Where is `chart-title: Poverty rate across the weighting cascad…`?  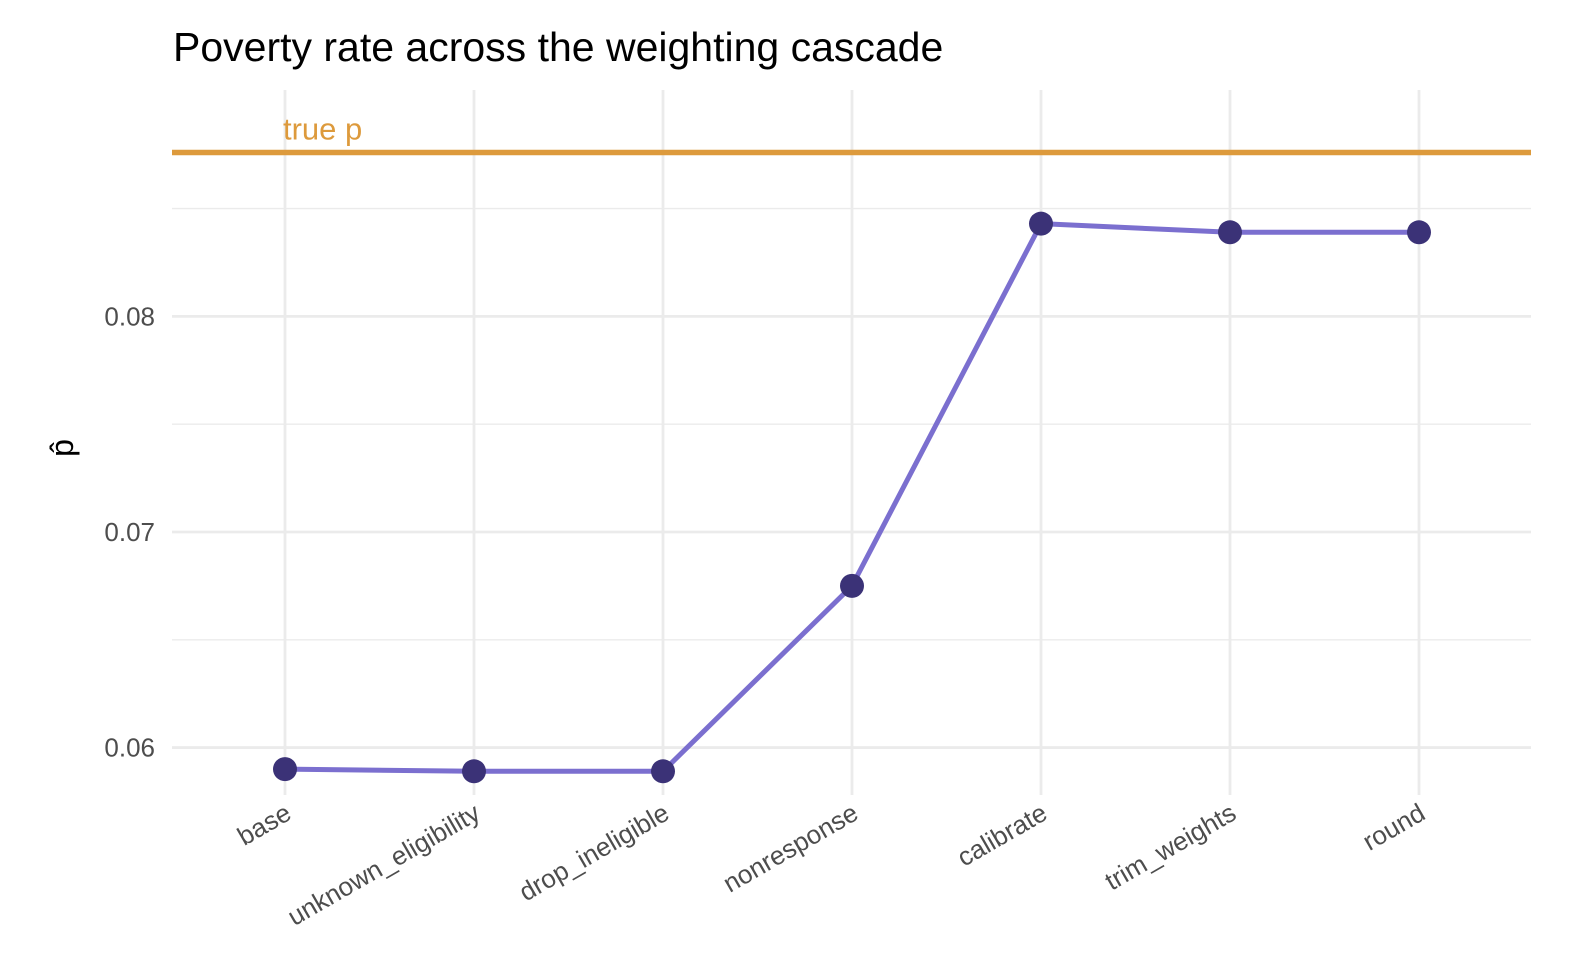 chart-title: Poverty rate across the weighting cascad… is located at coordinates (558, 47).